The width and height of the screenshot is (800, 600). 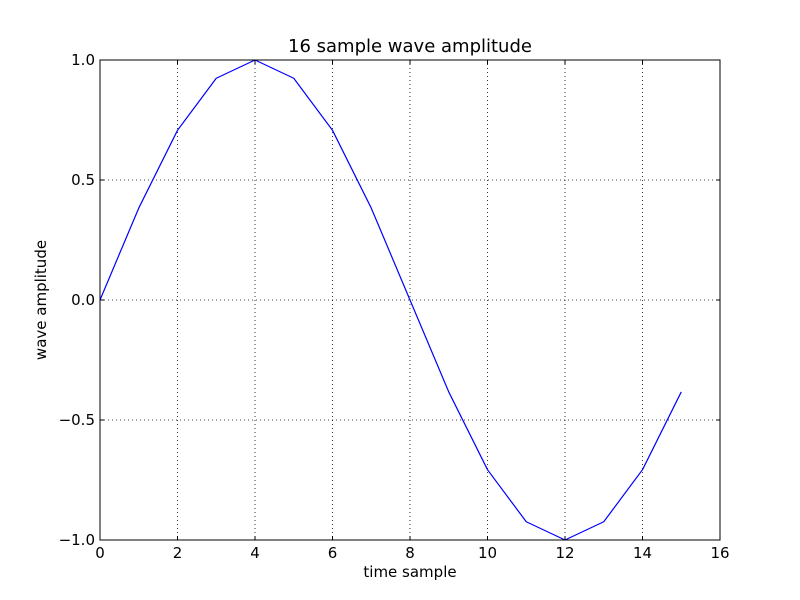 What do you see at coordinates (178, 553) in the screenshot?
I see `x-tick-label: 2` at bounding box center [178, 553].